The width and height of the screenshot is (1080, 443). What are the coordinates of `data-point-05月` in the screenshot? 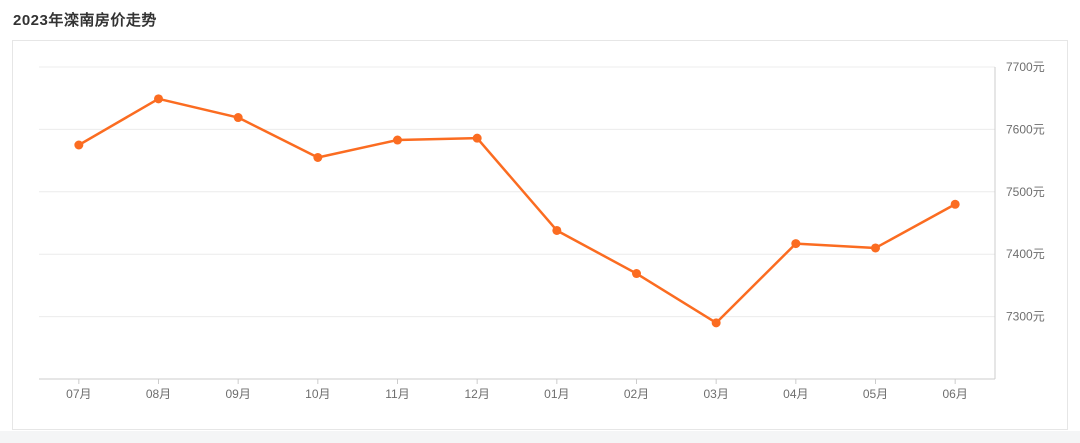 It's located at (875, 248).